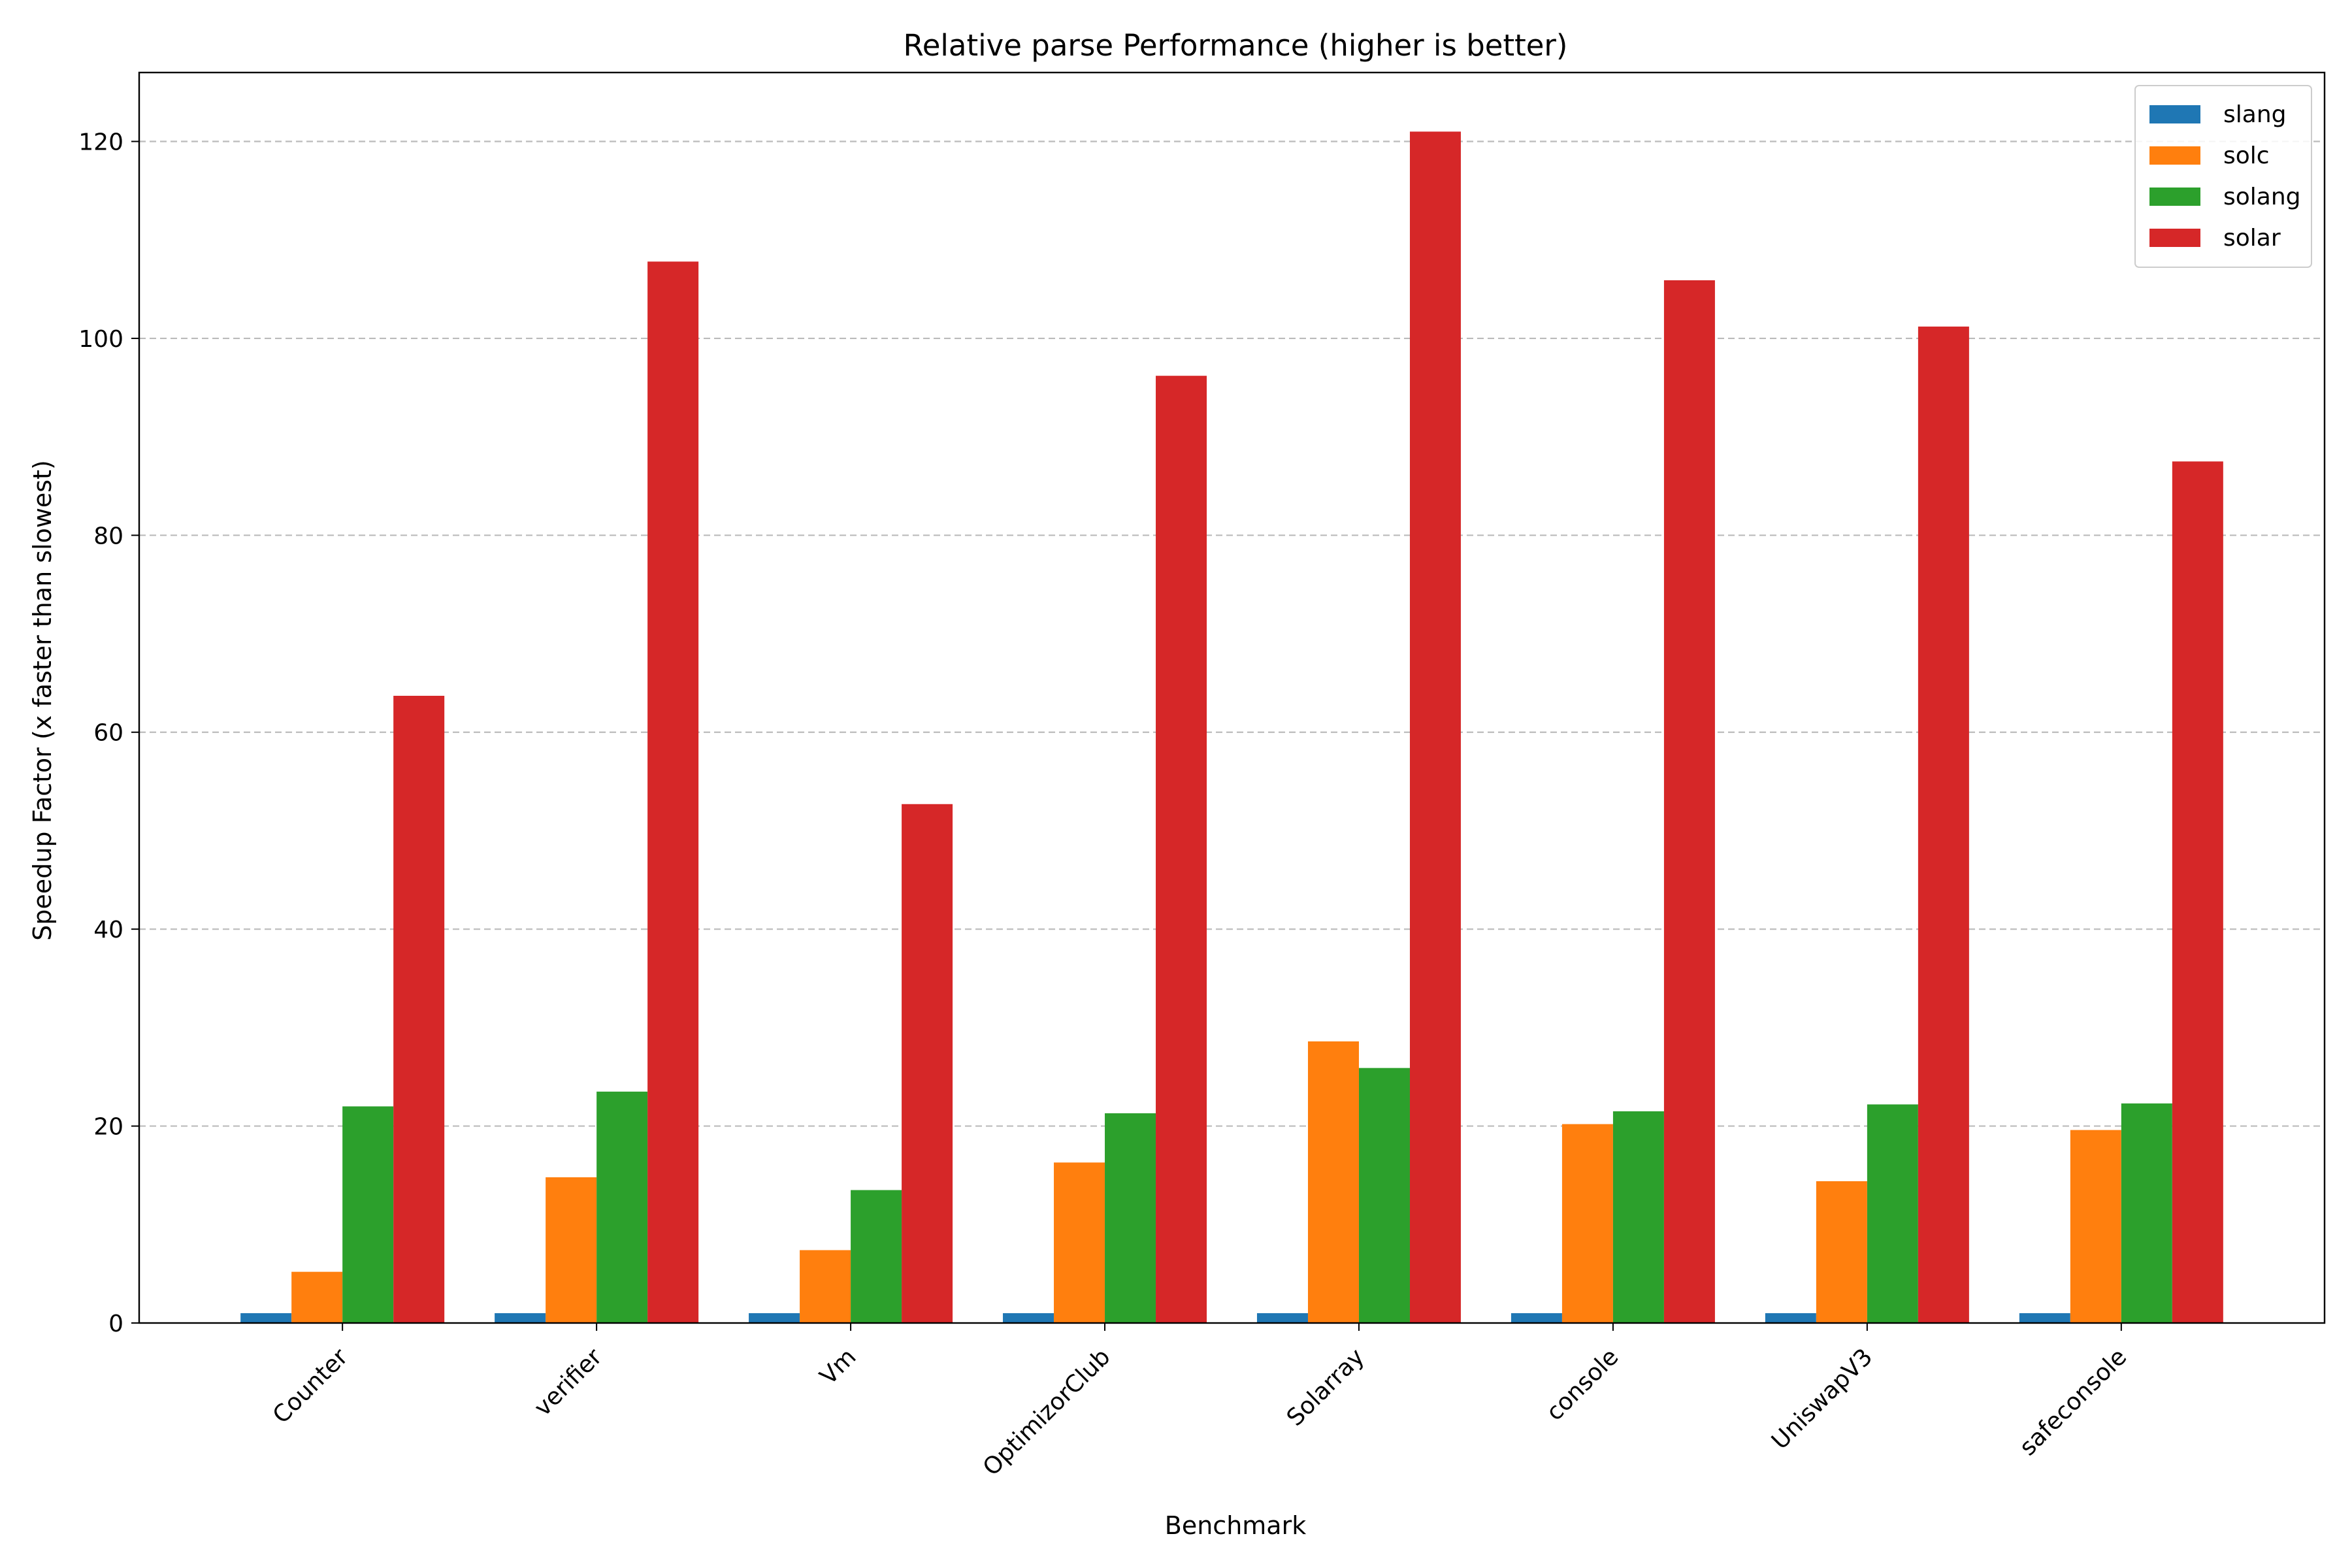 The width and height of the screenshot is (2352, 1568). I want to click on x-tick-label: Vm, so click(838, 1366).